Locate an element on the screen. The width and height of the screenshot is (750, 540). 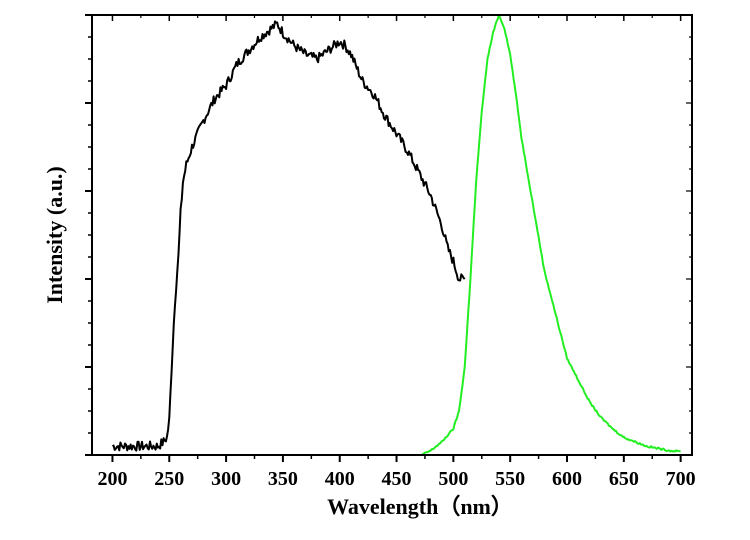
x-tick-label: 550 is located at coordinates (510, 479).